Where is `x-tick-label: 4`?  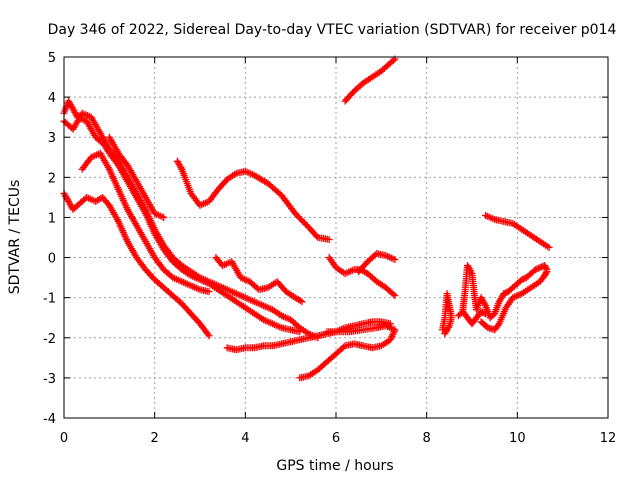
x-tick-label: 4 is located at coordinates (245, 438).